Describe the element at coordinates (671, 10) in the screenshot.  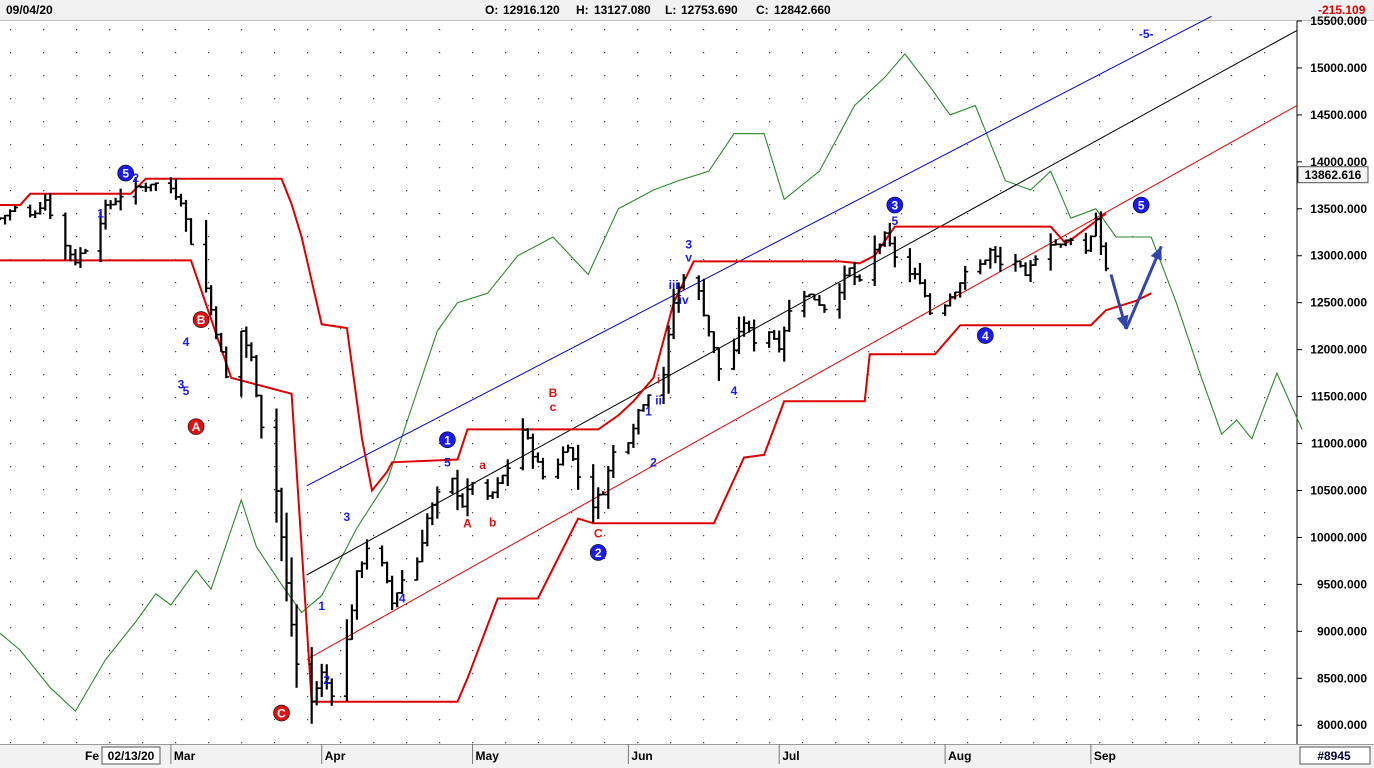
I see `low-label: L:` at that location.